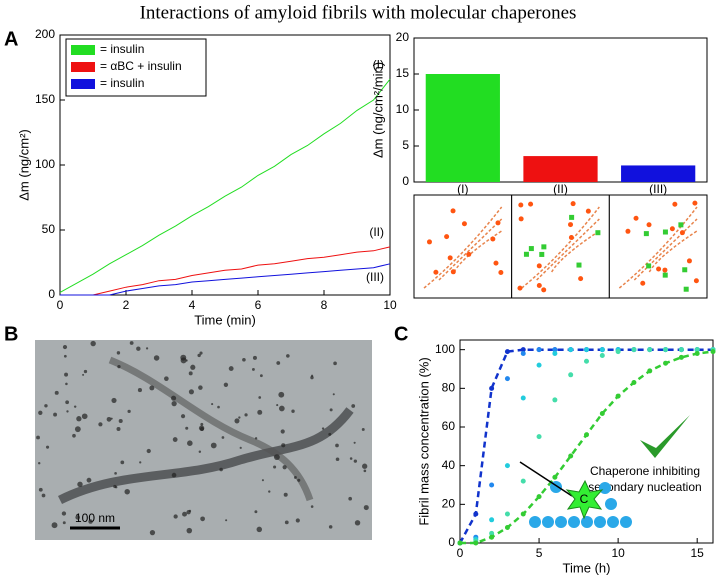  I want to click on legend-swatch, so click(83, 50).